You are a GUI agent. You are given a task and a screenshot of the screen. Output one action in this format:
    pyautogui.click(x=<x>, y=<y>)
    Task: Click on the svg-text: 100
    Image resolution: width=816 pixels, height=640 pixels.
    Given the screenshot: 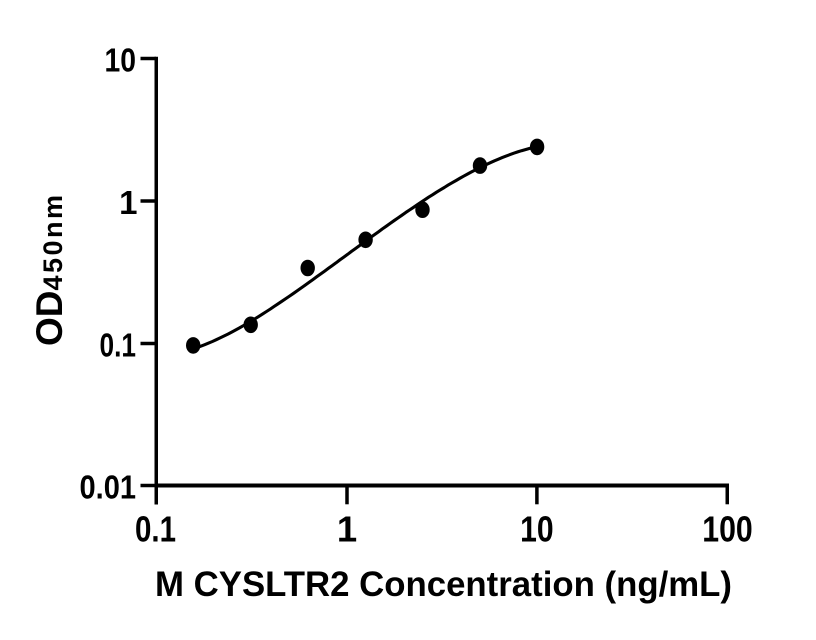 What is the action you would take?
    pyautogui.click(x=727, y=529)
    